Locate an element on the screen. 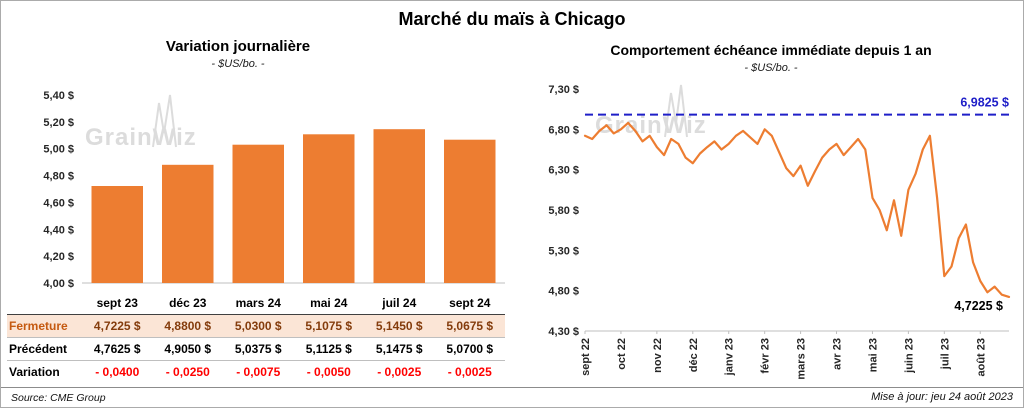 The height and width of the screenshot is (408, 1024). x-axis-label: août 23 is located at coordinates (981, 357).